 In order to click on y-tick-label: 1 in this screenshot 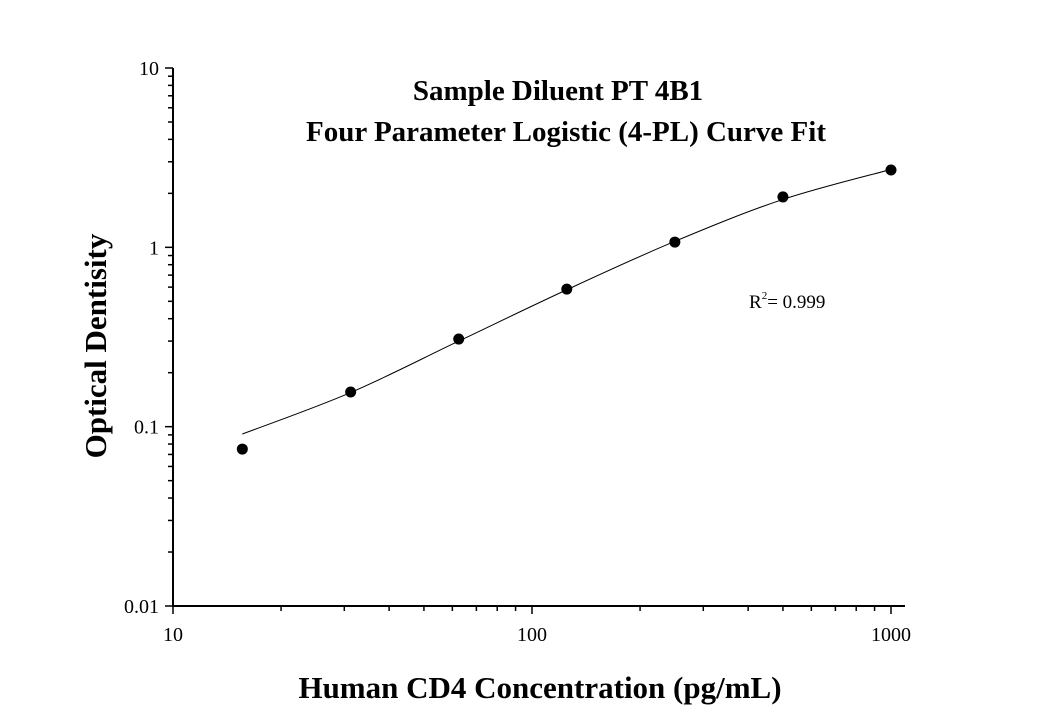, I will do `click(154, 248)`.